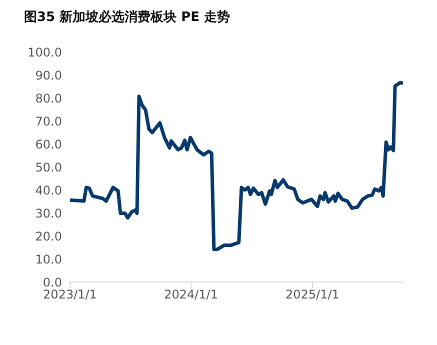 This screenshot has width=437, height=345. I want to click on x-tick-label: 2025/1/1, so click(313, 295).